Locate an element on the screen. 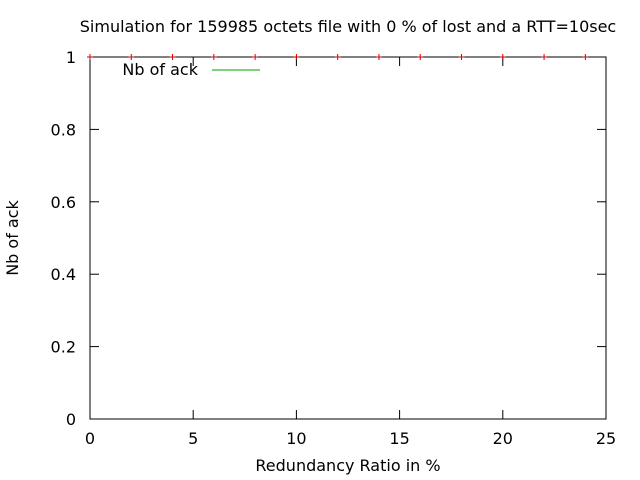  x-axis-label: Redundancy Ratio in % is located at coordinates (347, 465).